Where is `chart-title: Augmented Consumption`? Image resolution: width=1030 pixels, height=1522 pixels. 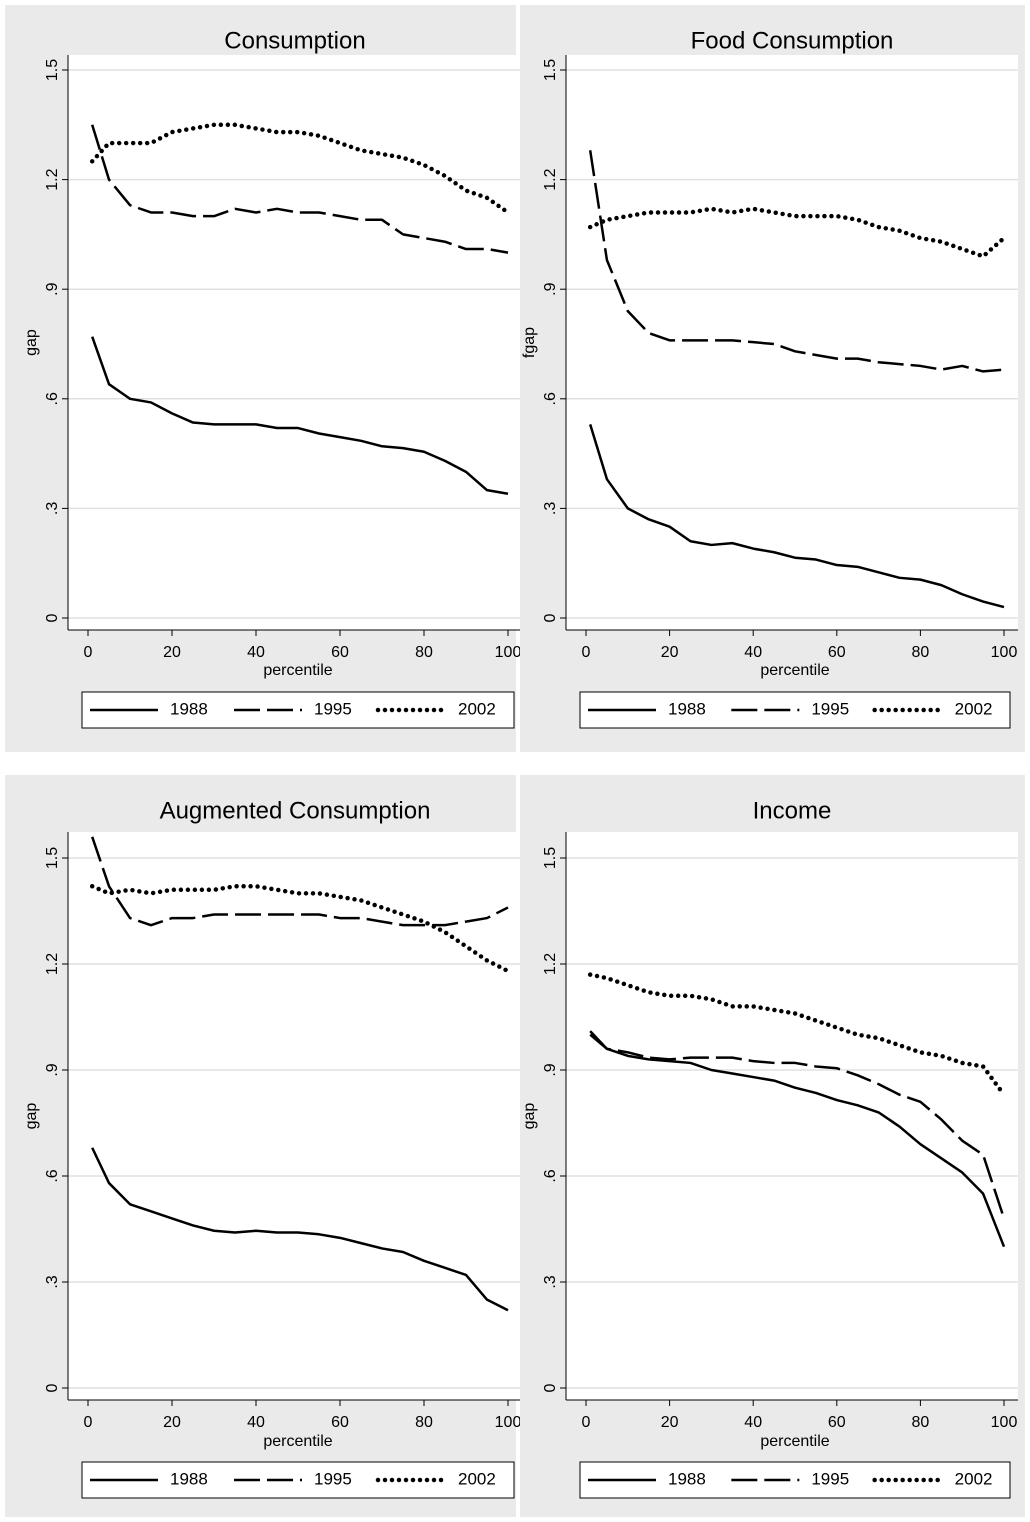 chart-title: Augmented Consumption is located at coordinates (295, 810).